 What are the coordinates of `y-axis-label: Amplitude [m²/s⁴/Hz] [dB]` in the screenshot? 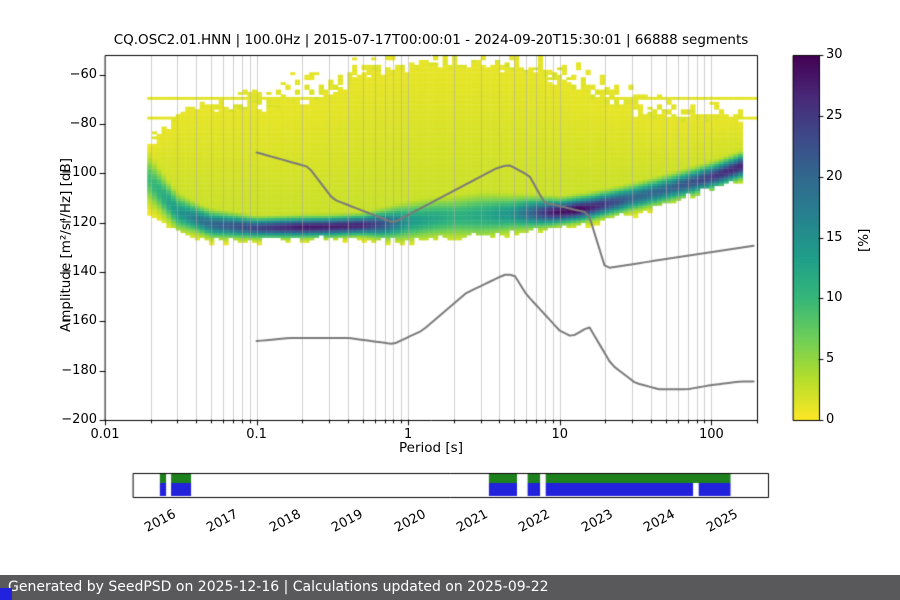 It's located at (66, 244).